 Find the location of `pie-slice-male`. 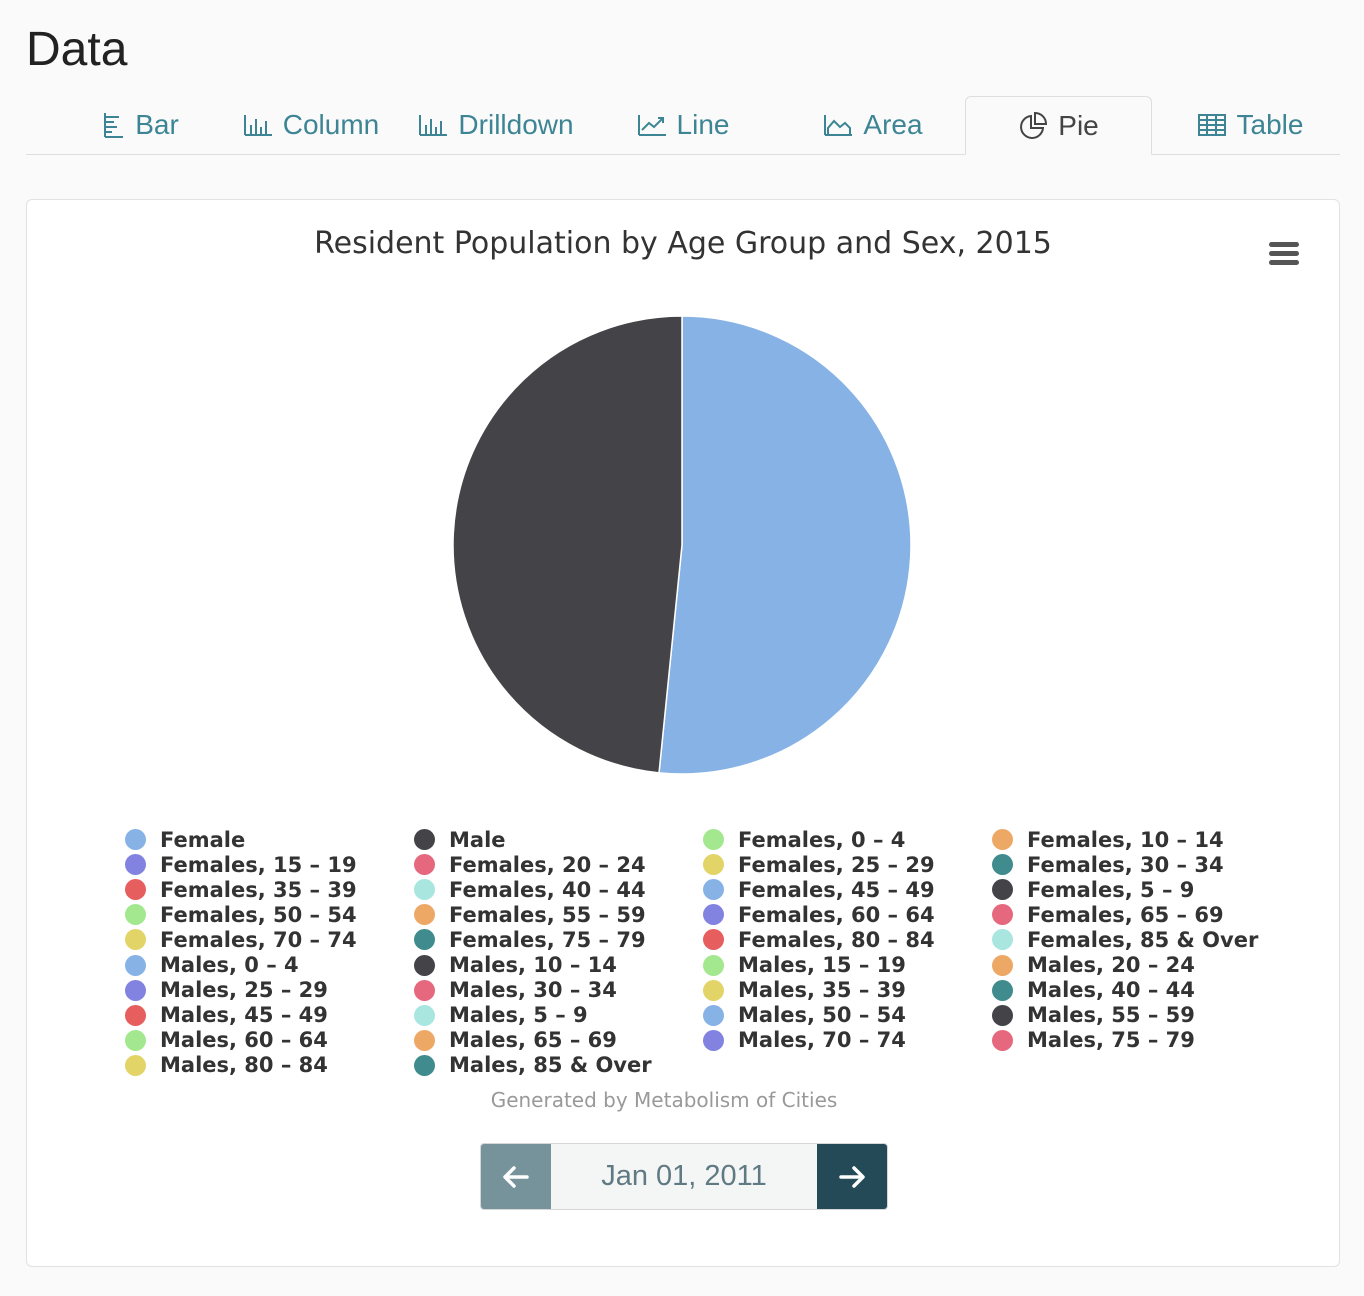

pie-slice-male is located at coordinates (567, 544).